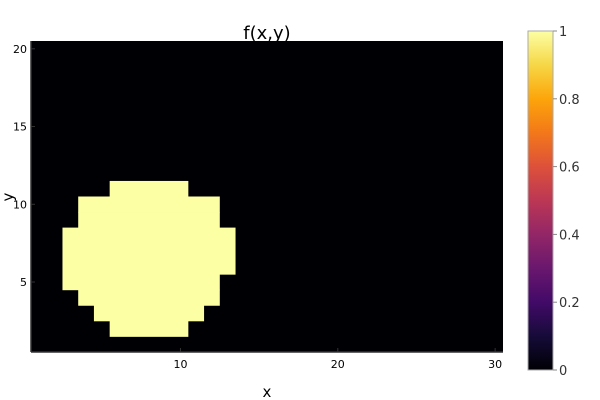 The height and width of the screenshot is (400, 600). What do you see at coordinates (563, 371) in the screenshot?
I see `colorbar-tick-label: 0` at bounding box center [563, 371].